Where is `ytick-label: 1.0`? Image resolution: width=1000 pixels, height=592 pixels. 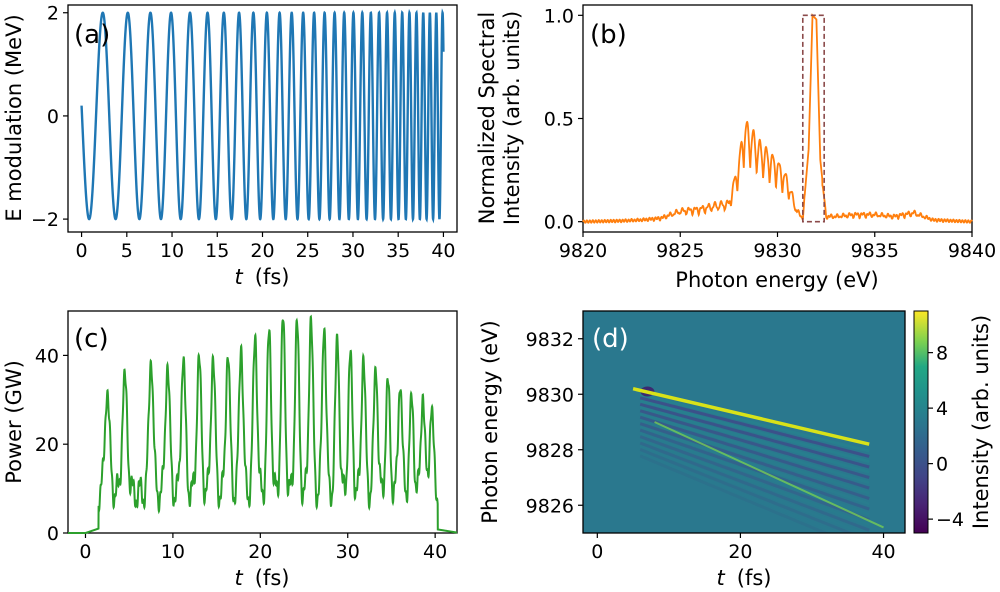 ytick-label: 1.0 is located at coordinates (559, 16).